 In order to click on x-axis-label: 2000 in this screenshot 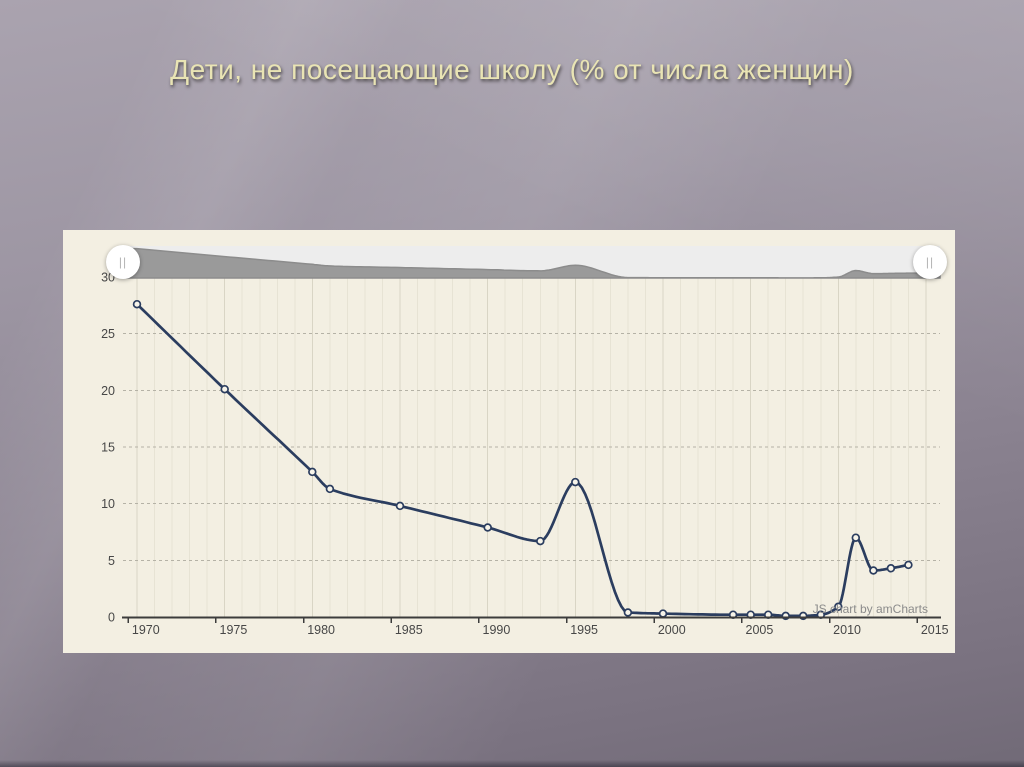, I will do `click(672, 630)`.